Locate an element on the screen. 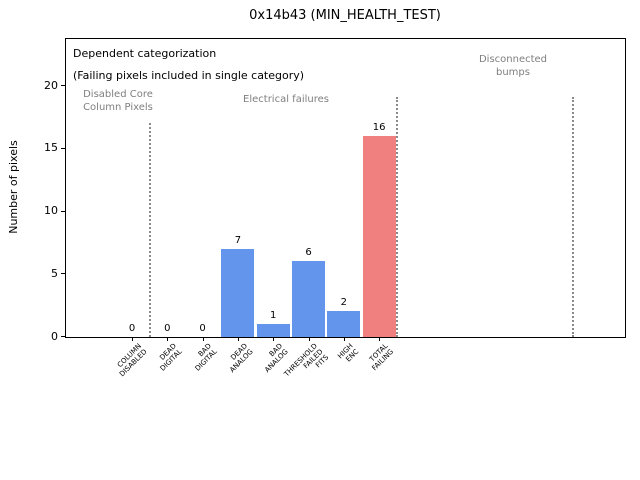 The image size is (640, 480). region-label-electrical-failures: Electrical failures is located at coordinates (286, 99).